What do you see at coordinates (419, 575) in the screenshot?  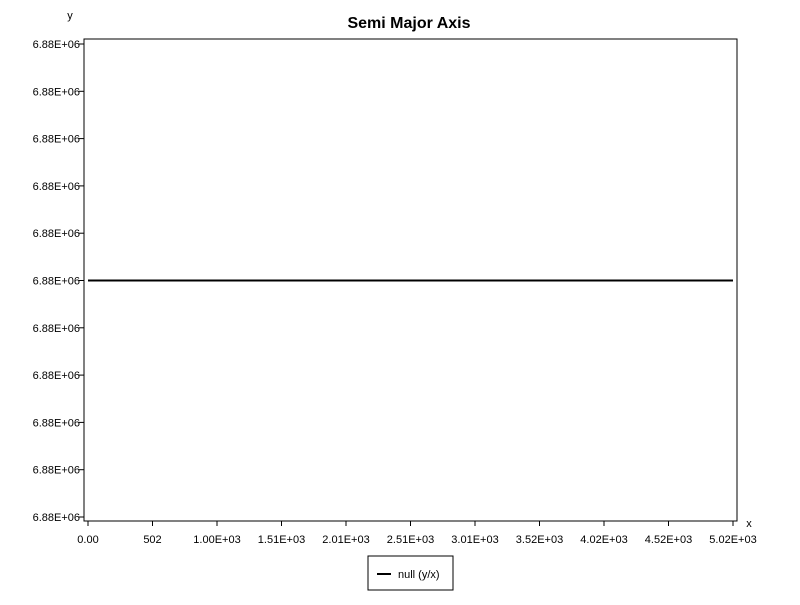 I see `legend-item-label: null (y/x)` at bounding box center [419, 575].